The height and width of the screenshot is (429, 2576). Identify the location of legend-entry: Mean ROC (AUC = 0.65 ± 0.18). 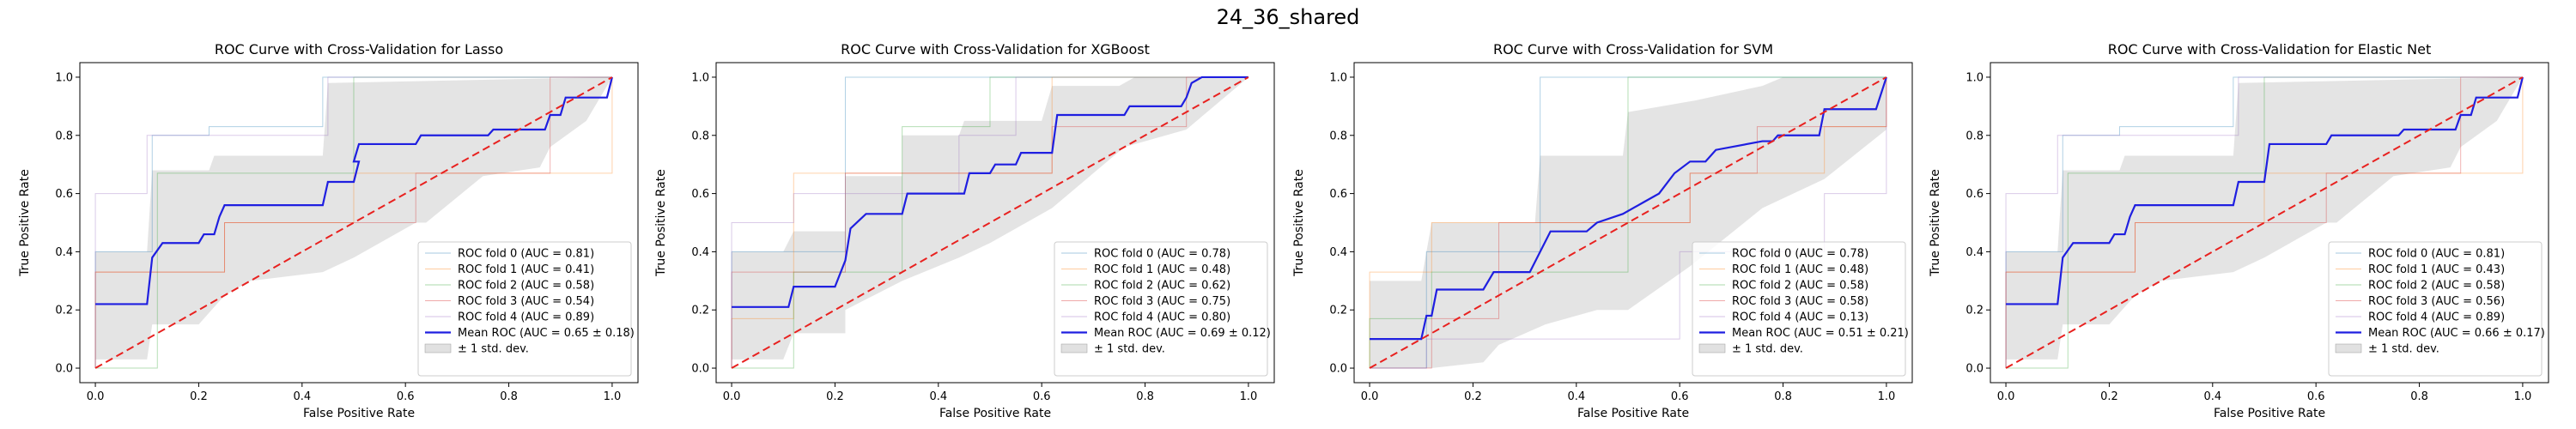
(546, 334).